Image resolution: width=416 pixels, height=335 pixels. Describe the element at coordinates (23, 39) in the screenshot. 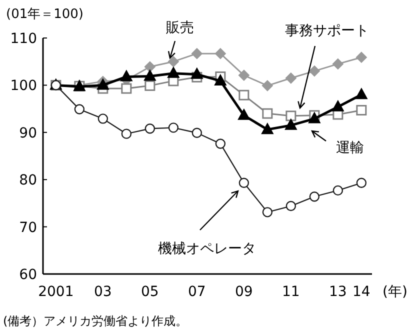

I see `y-tick-label: 110` at that location.